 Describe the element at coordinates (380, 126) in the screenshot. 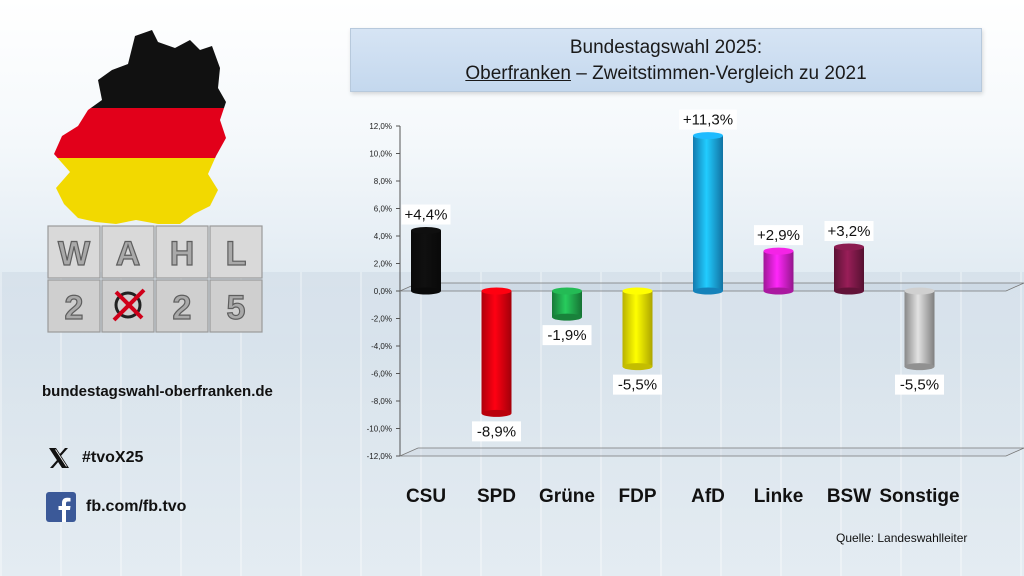

I see `y-tick-label: 12,0%` at that location.